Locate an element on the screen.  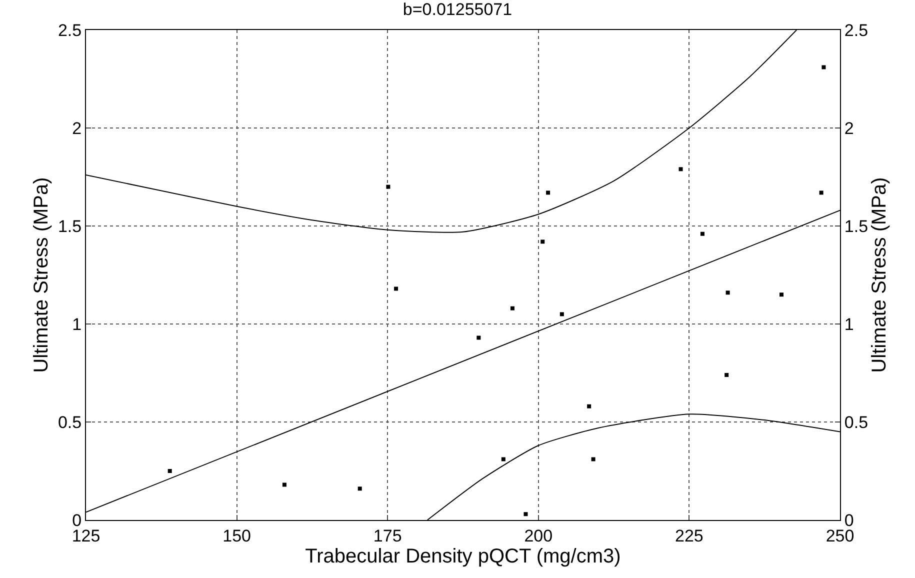
chart-title: b=0.01255071 is located at coordinates (457, 9).